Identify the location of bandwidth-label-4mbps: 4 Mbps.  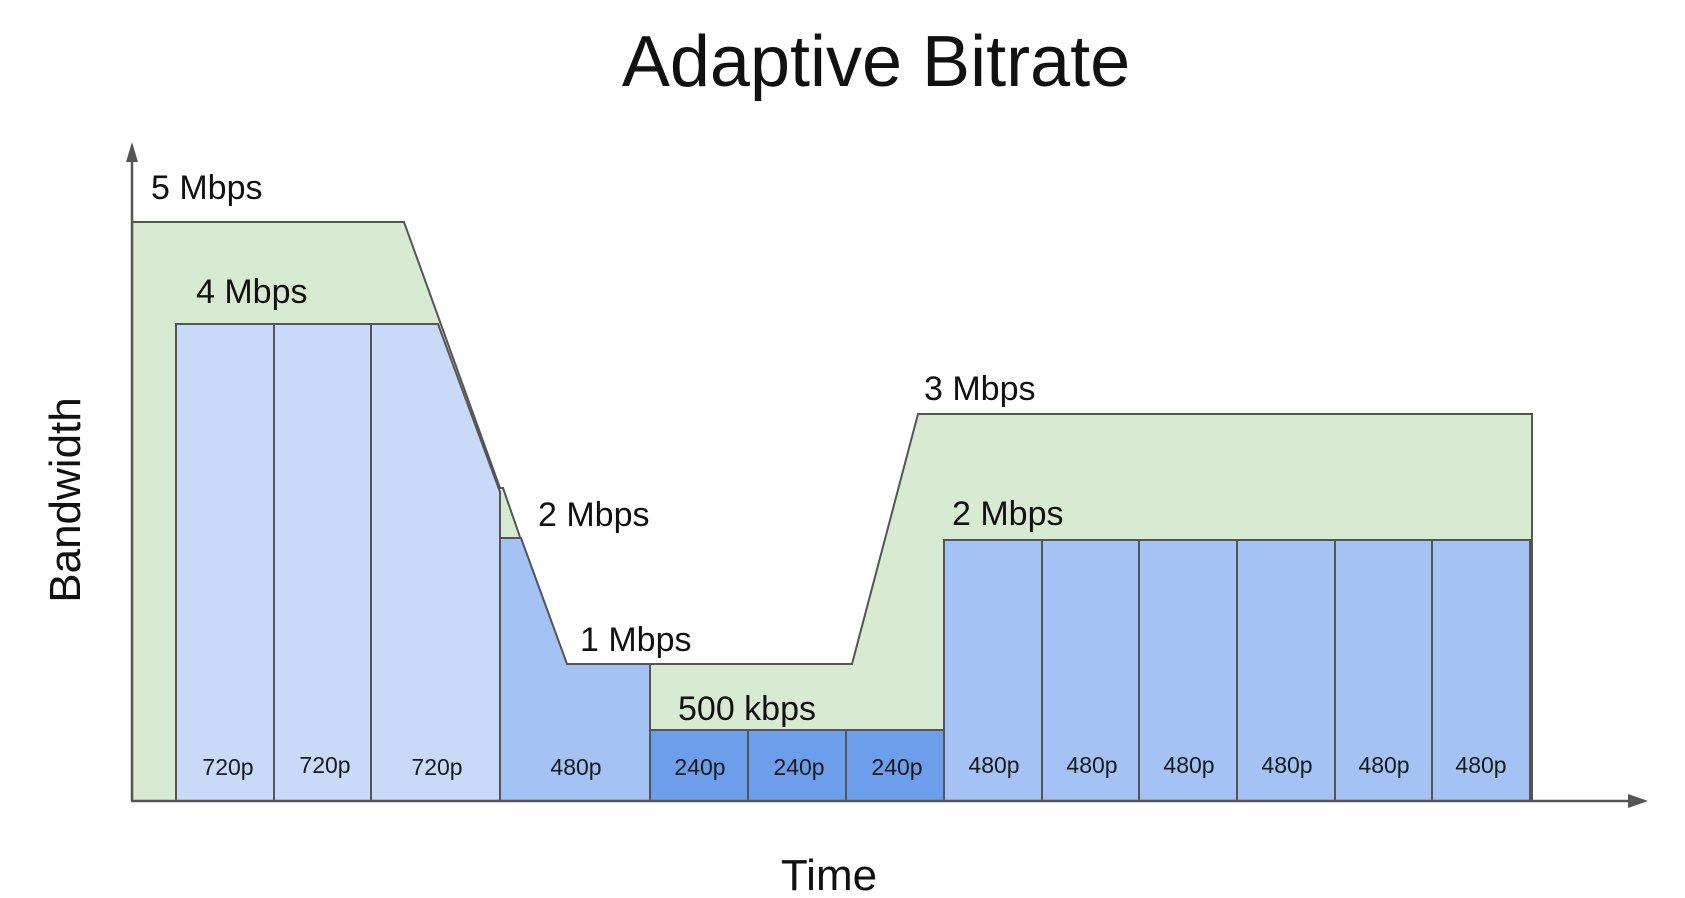
(252, 292).